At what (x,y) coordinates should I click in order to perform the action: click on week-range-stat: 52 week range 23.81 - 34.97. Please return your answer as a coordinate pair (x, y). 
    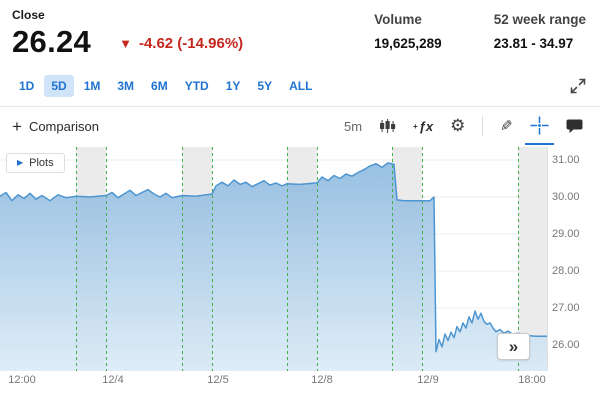
    Looking at the image, I should click on (540, 36).